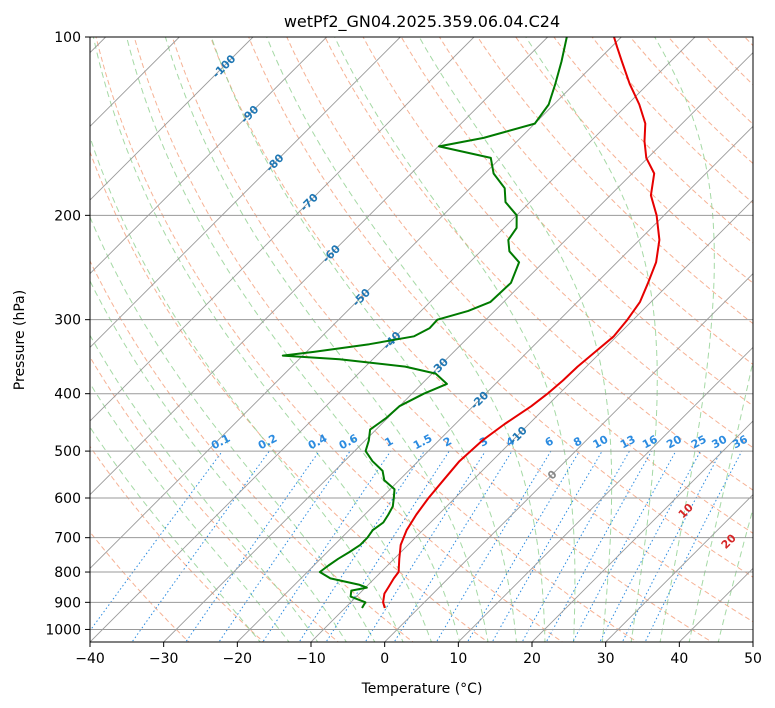 The height and width of the screenshot is (708, 775). Describe the element at coordinates (67, 395) in the screenshot. I see `y-tick-label: 400` at that location.